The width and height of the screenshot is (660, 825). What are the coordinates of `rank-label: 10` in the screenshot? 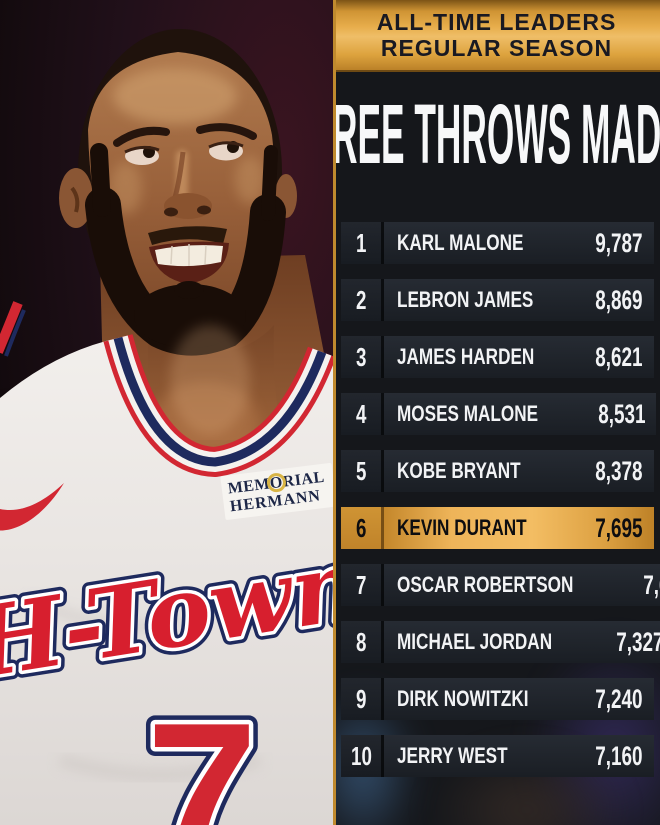 It's located at (361, 755).